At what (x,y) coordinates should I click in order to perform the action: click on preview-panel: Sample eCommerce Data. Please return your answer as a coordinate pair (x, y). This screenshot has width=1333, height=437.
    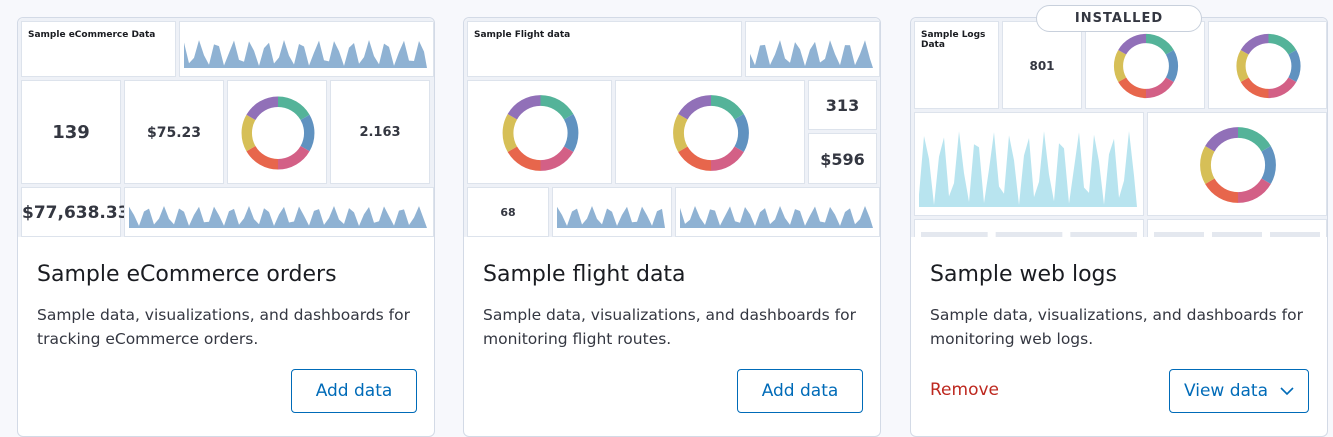
    Looking at the image, I should click on (98, 49).